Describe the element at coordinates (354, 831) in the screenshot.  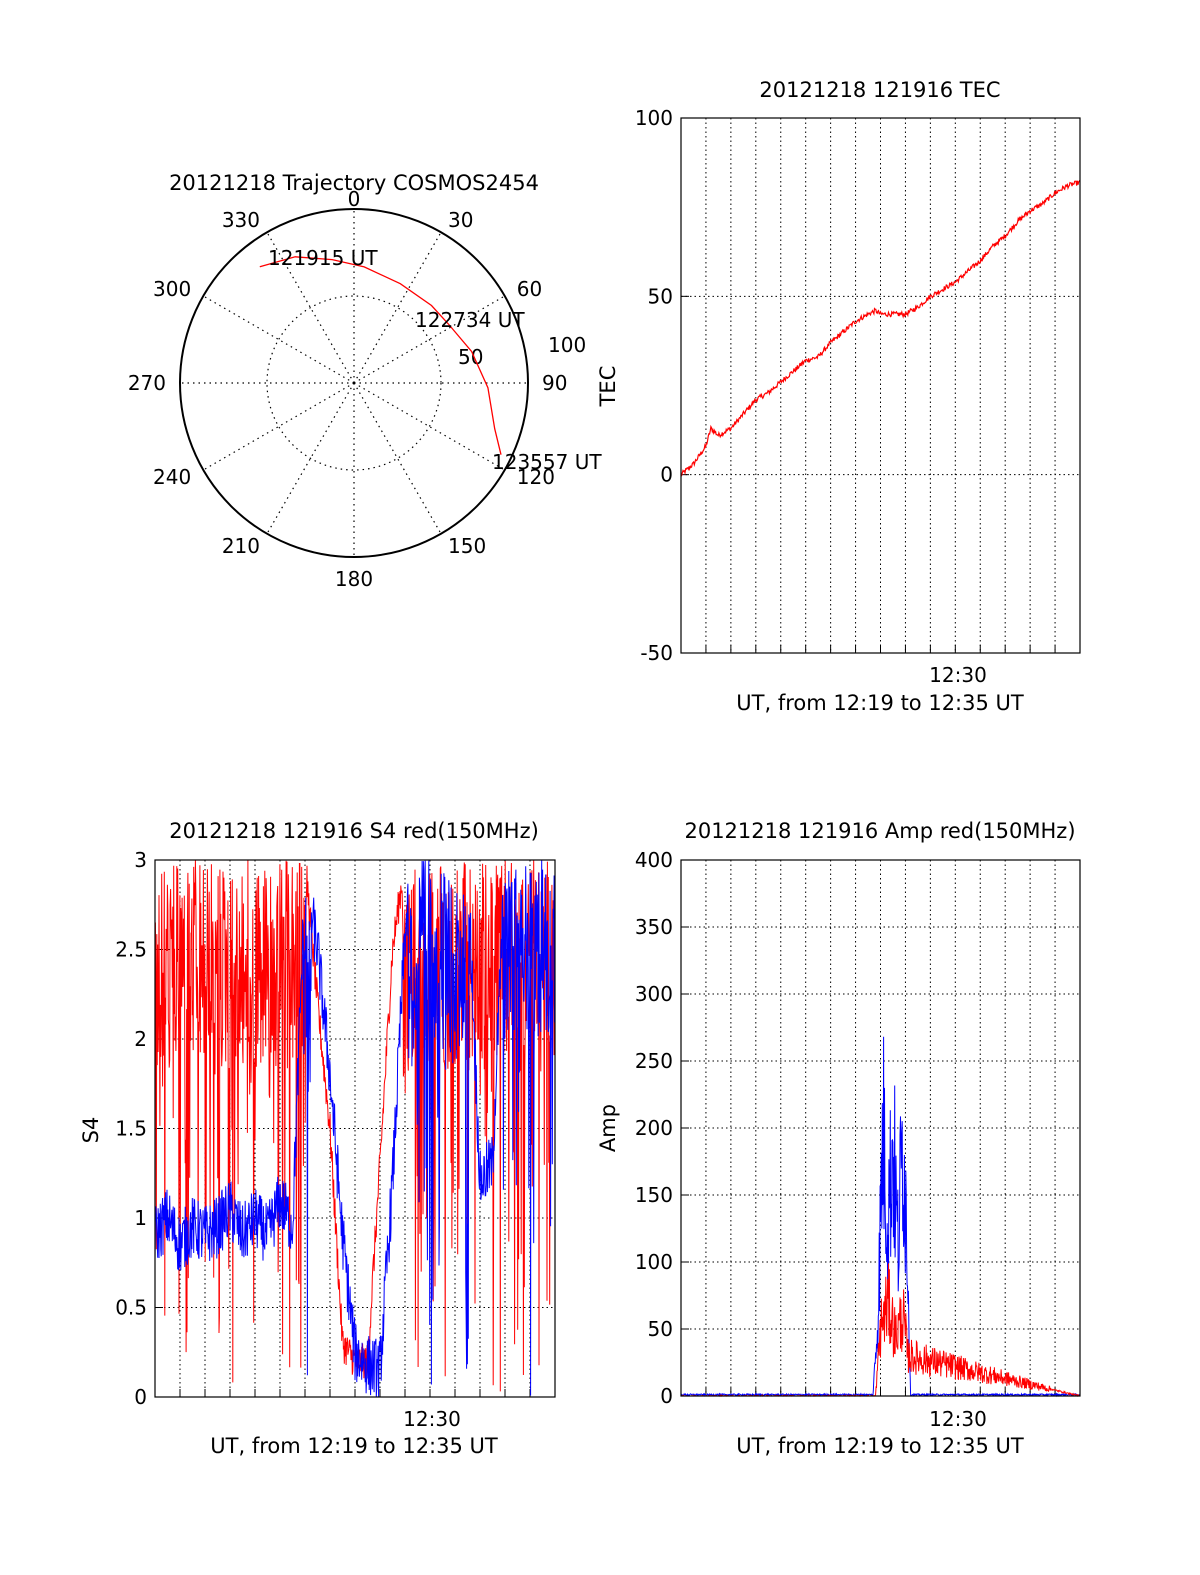
I see `s4-title: 20121218 121916 S4 red(150MHz)` at that location.